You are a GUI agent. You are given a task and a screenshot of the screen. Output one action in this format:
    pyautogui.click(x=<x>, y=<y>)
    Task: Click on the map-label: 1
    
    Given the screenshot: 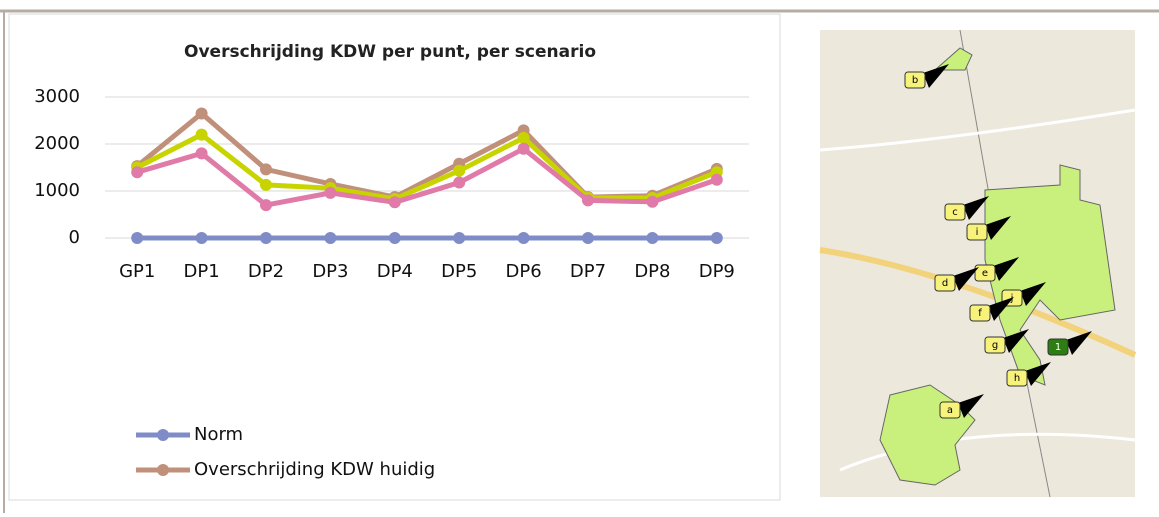 What is the action you would take?
    pyautogui.click(x=1058, y=347)
    